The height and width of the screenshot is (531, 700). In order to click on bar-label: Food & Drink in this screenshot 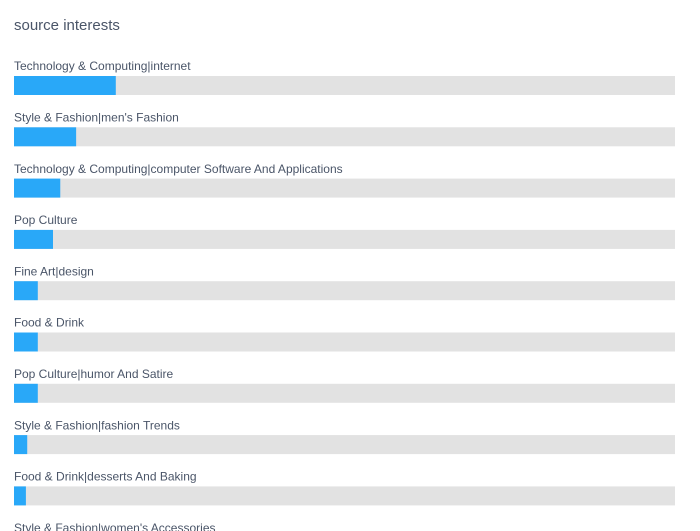, I will do `click(49, 323)`.